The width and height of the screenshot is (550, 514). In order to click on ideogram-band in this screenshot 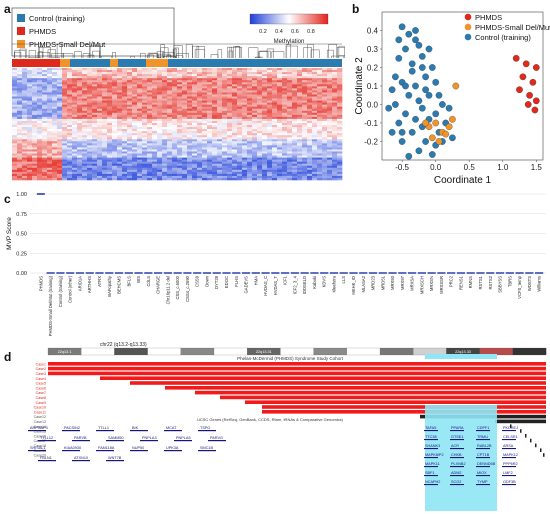, I will do `click(330, 351)`.